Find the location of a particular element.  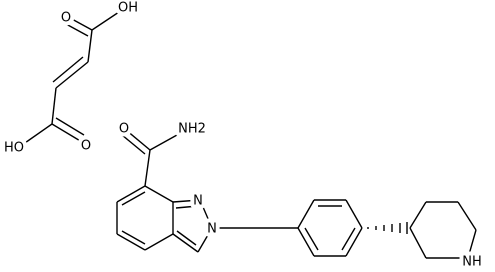

atom-label: OH is located at coordinates (128, 8).